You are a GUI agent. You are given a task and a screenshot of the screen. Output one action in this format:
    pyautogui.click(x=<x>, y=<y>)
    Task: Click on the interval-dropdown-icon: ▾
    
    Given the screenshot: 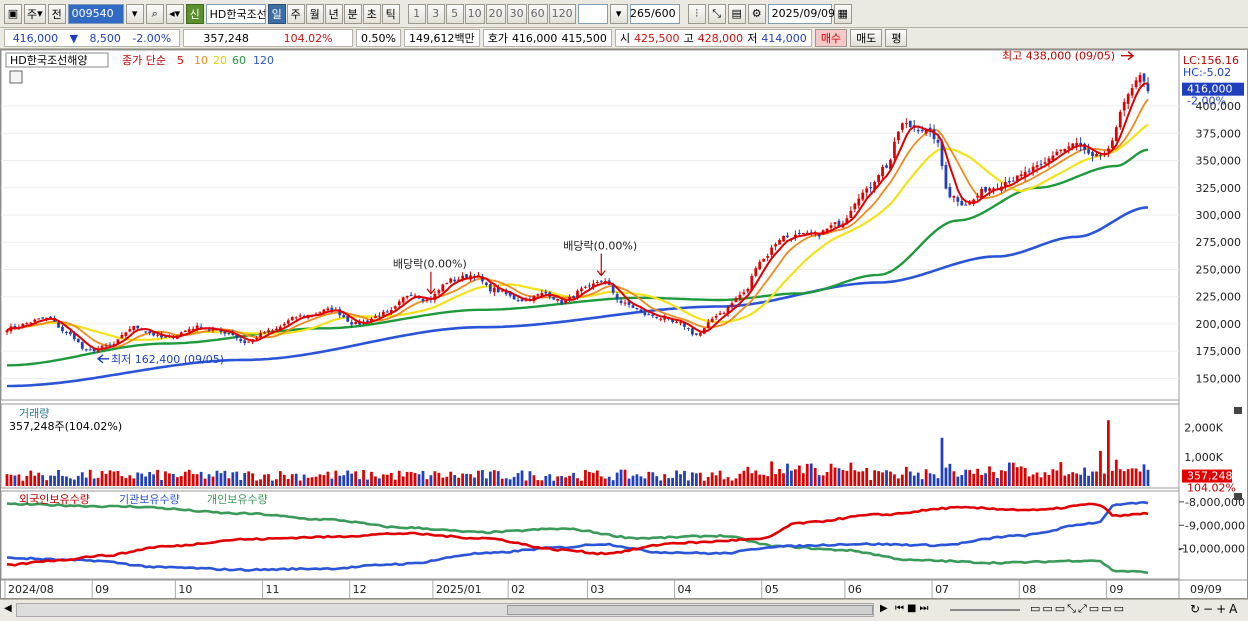 What is the action you would take?
    pyautogui.click(x=618, y=13)
    